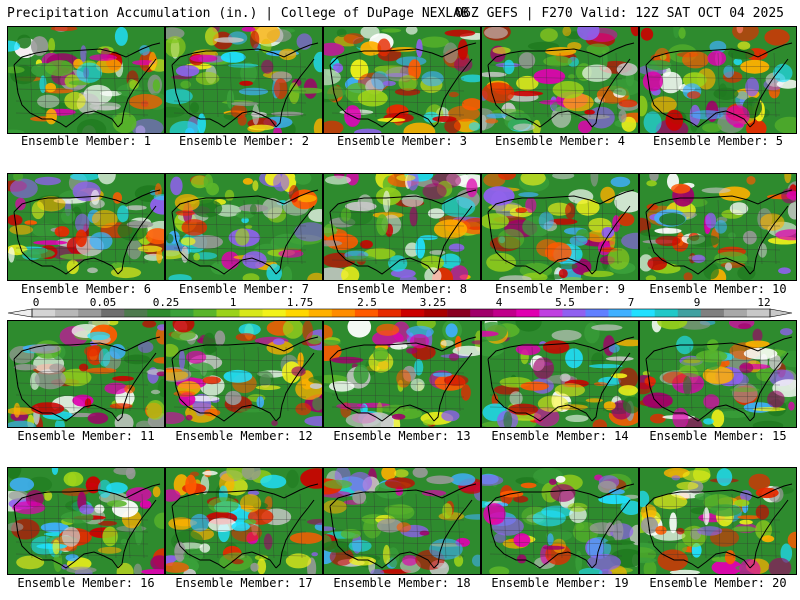 This screenshot has width=800, height=600. I want to click on colorbar-tick-label: 0, so click(36, 302).